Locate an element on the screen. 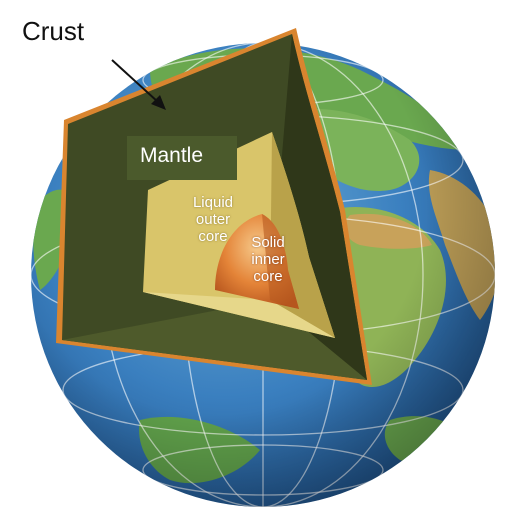 The height and width of the screenshot is (520, 520). crust-pointer-arrow is located at coordinates (135, 81).